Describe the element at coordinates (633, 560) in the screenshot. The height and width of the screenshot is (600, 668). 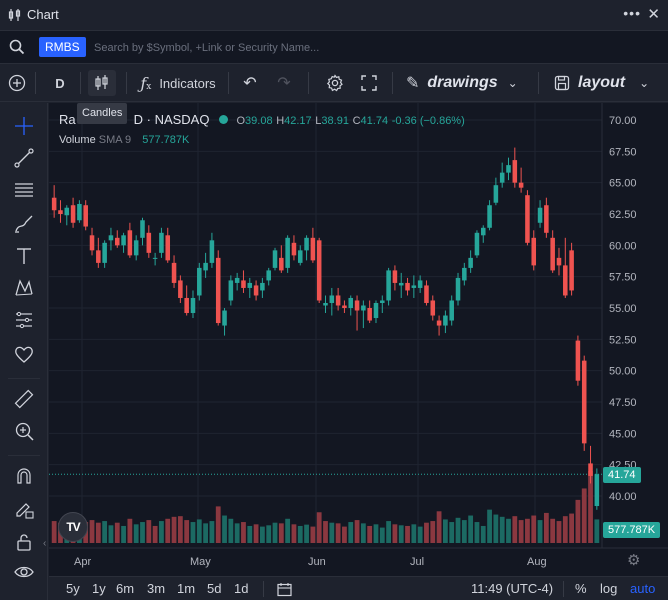
I see `axis-settings-icon: ⚙` at that location.